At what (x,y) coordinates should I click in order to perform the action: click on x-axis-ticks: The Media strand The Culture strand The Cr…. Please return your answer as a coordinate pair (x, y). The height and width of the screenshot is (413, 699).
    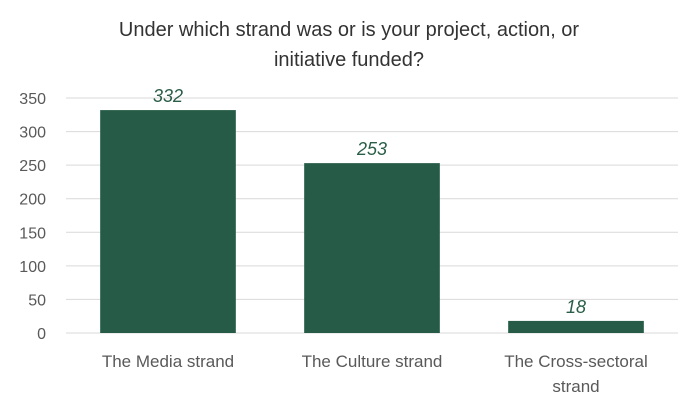
    Looking at the image, I should click on (375, 374).